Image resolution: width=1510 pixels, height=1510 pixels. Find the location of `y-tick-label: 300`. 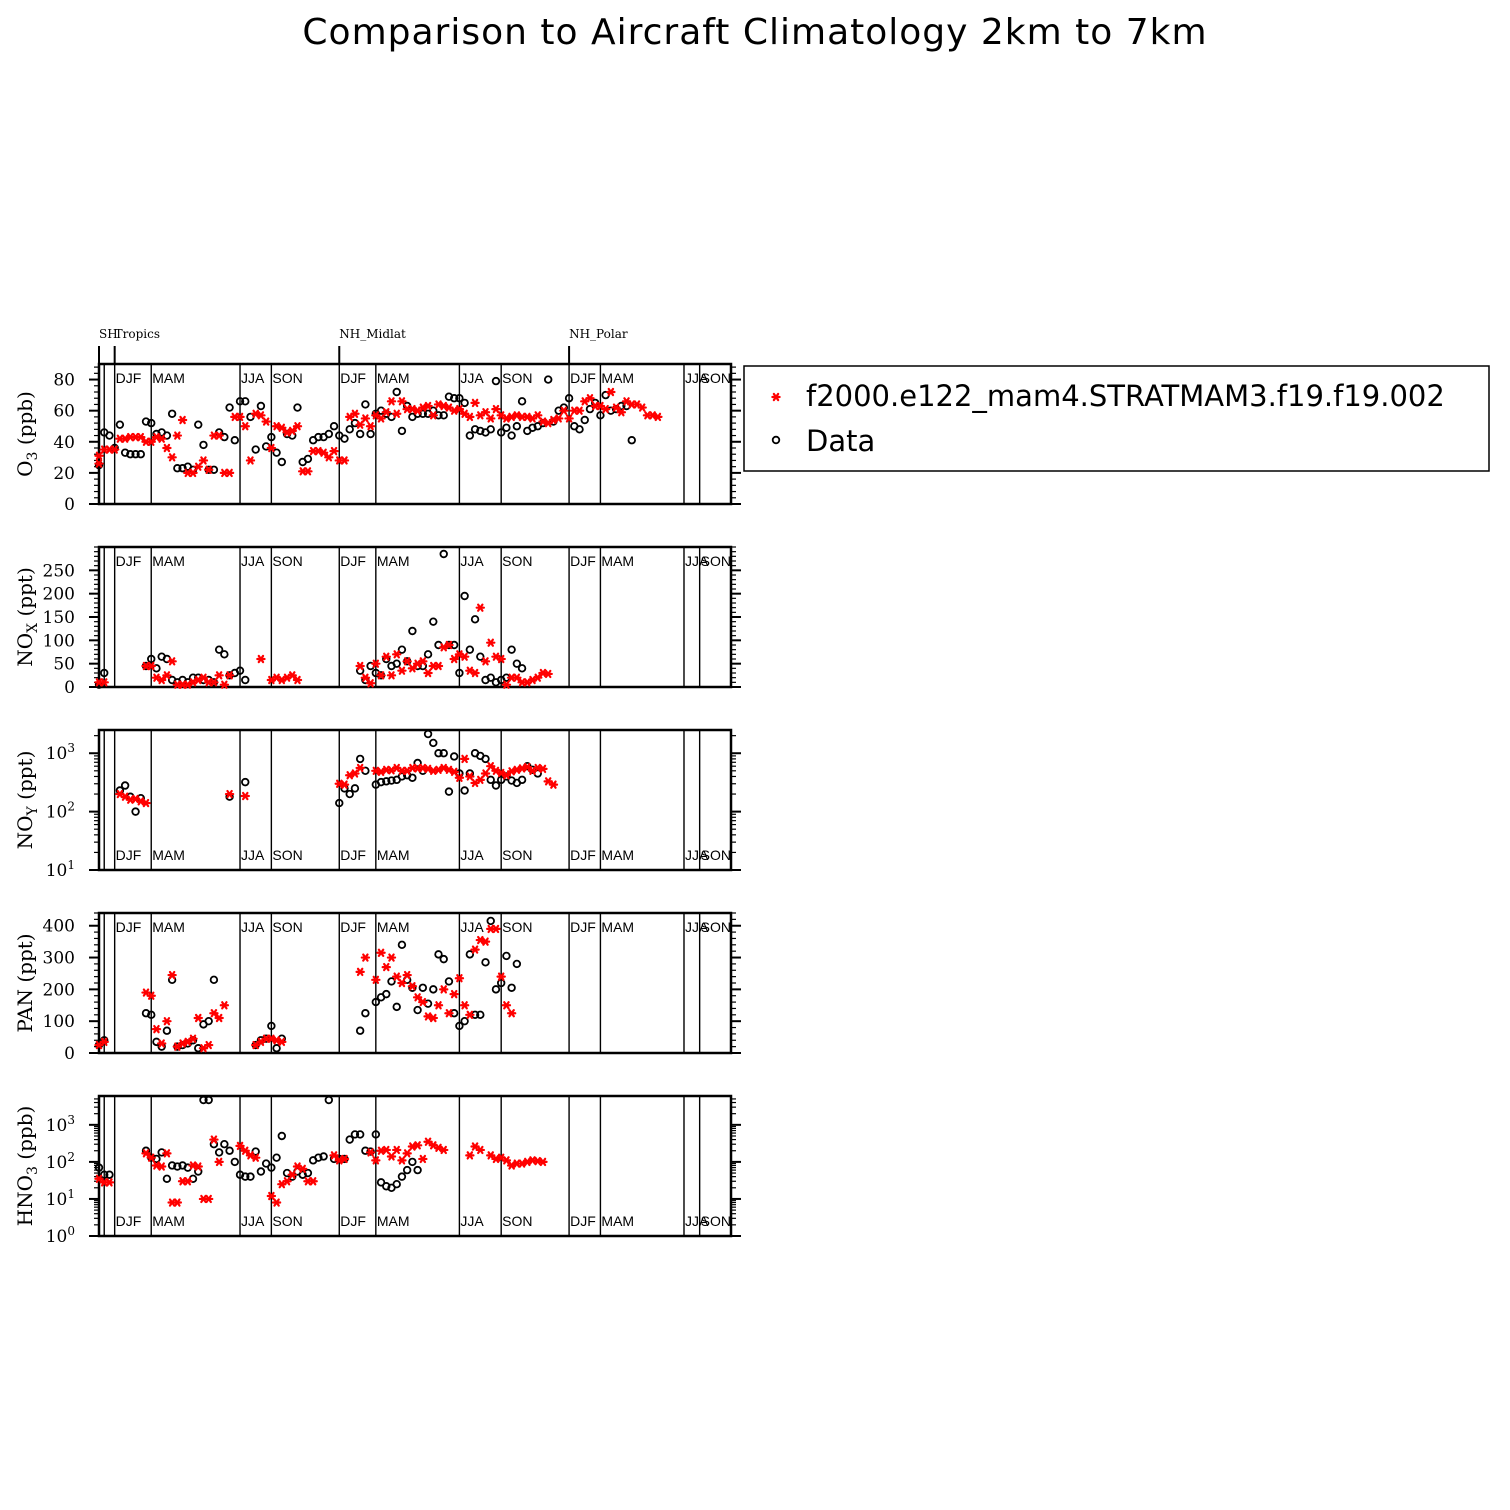

y-tick-label: 300 is located at coordinates (59, 959).